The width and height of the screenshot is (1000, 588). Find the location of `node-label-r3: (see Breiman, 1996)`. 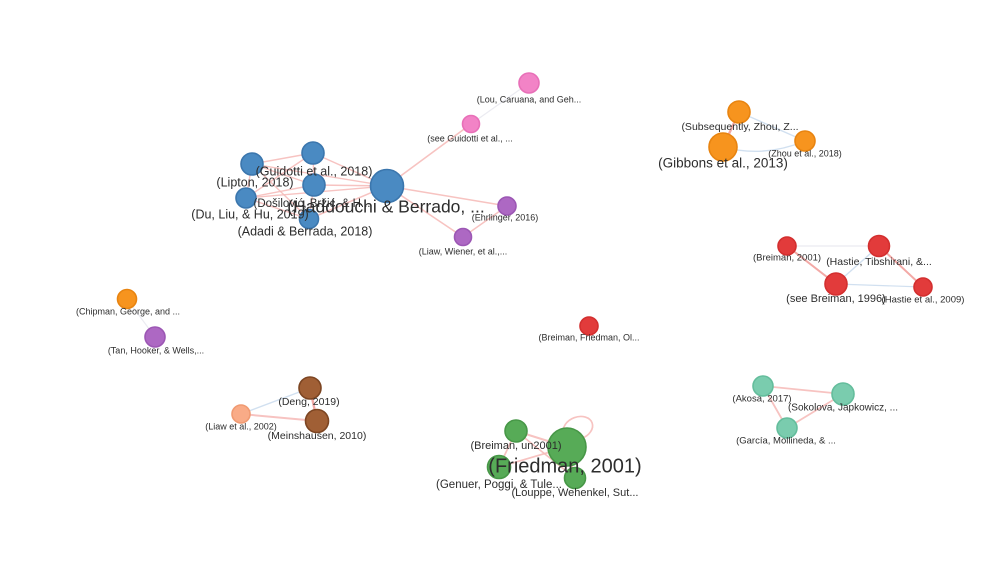

node-label-r3: (see Breiman, 1996) is located at coordinates (836, 299).